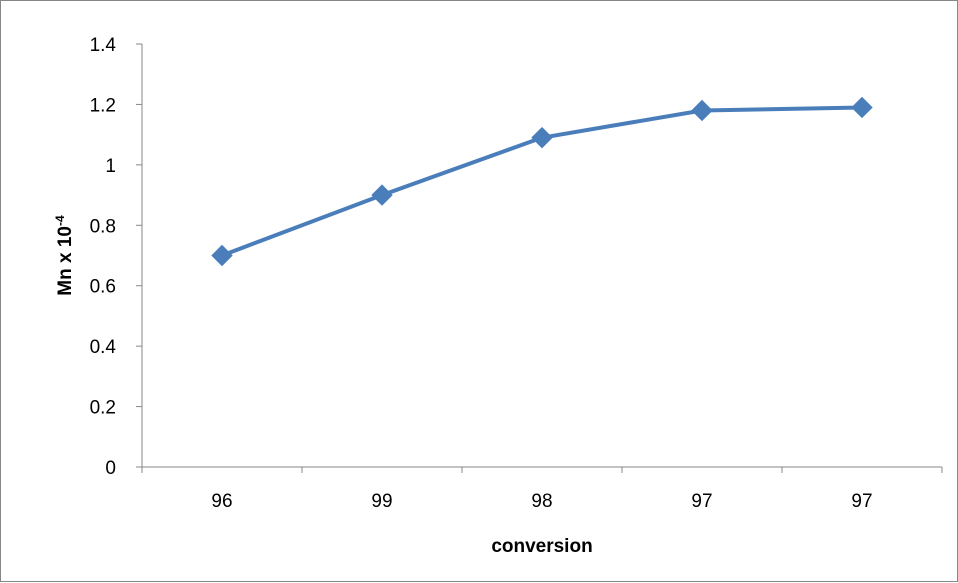 The width and height of the screenshot is (958, 583). Describe the element at coordinates (103, 347) in the screenshot. I see `y-tick-label: 0.4` at that location.